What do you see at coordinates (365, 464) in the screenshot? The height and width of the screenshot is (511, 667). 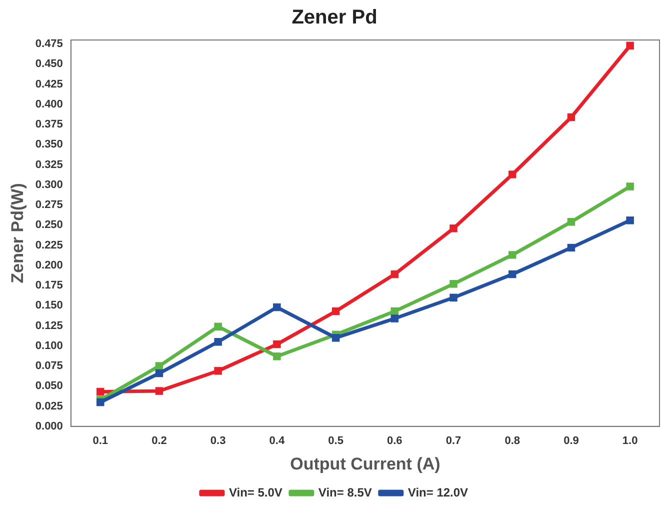 I see `x-axis-title: Output Current (A)` at bounding box center [365, 464].